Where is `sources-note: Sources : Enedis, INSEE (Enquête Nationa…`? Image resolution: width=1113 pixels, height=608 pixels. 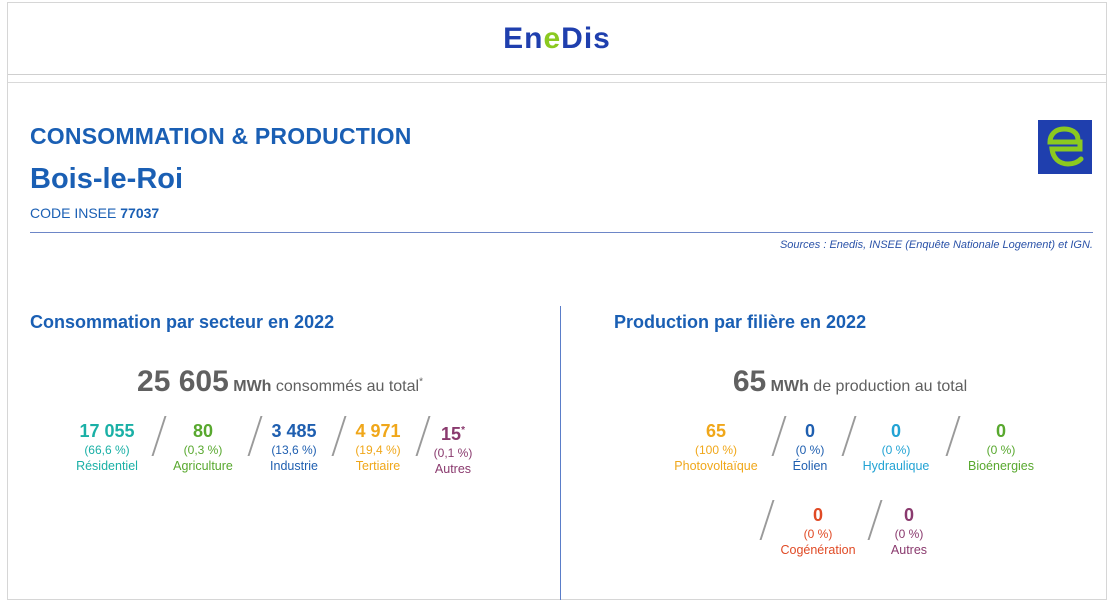 sources-note: Sources : Enedis, INSEE (Enquête Nationa… is located at coordinates (936, 245).